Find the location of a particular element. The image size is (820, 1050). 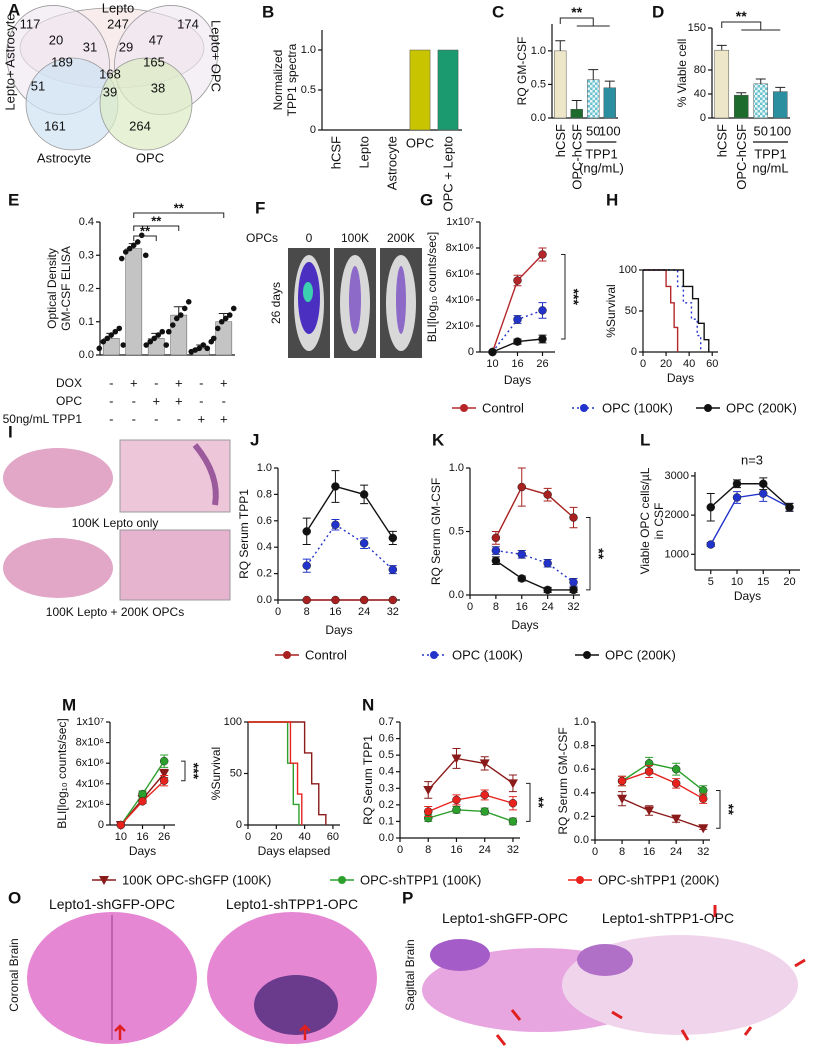

x-tick-label: 15 is located at coordinates (763, 582).